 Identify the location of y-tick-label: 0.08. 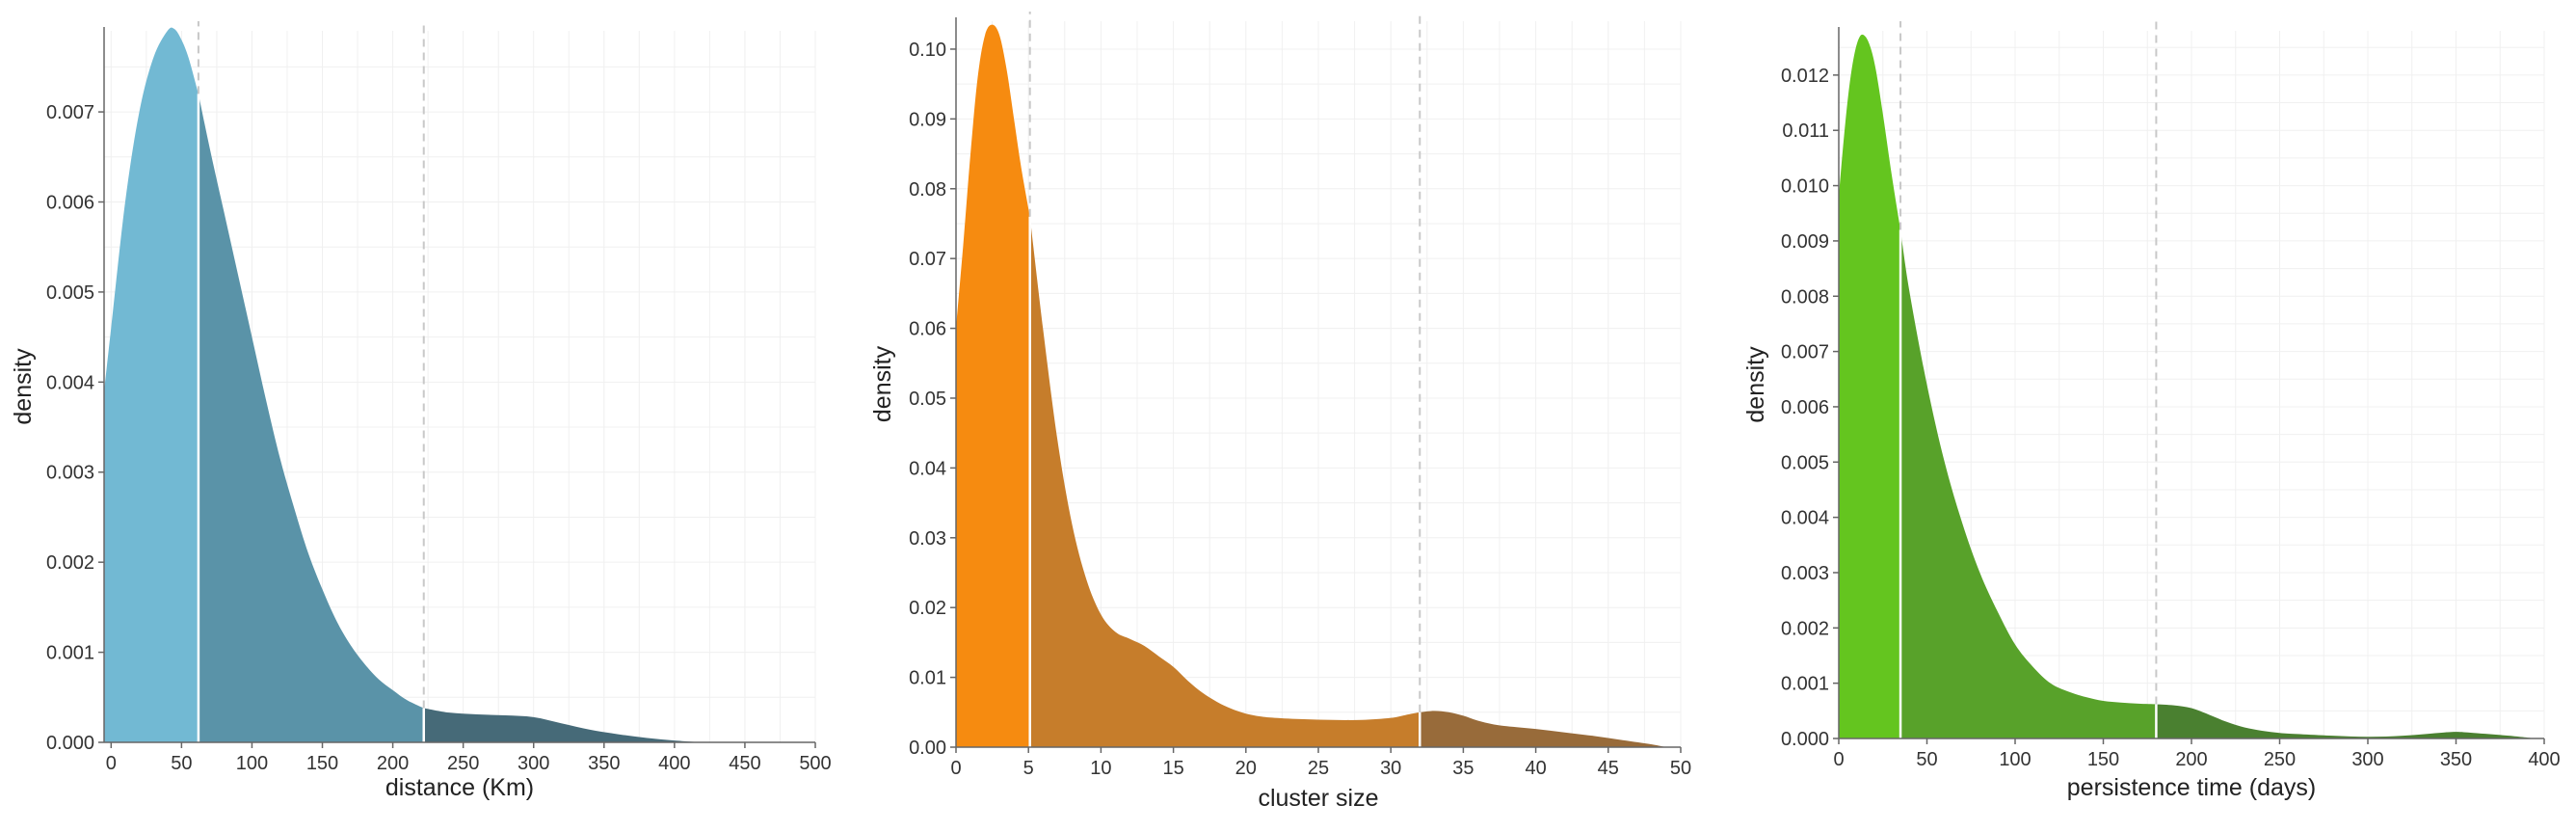
(927, 190).